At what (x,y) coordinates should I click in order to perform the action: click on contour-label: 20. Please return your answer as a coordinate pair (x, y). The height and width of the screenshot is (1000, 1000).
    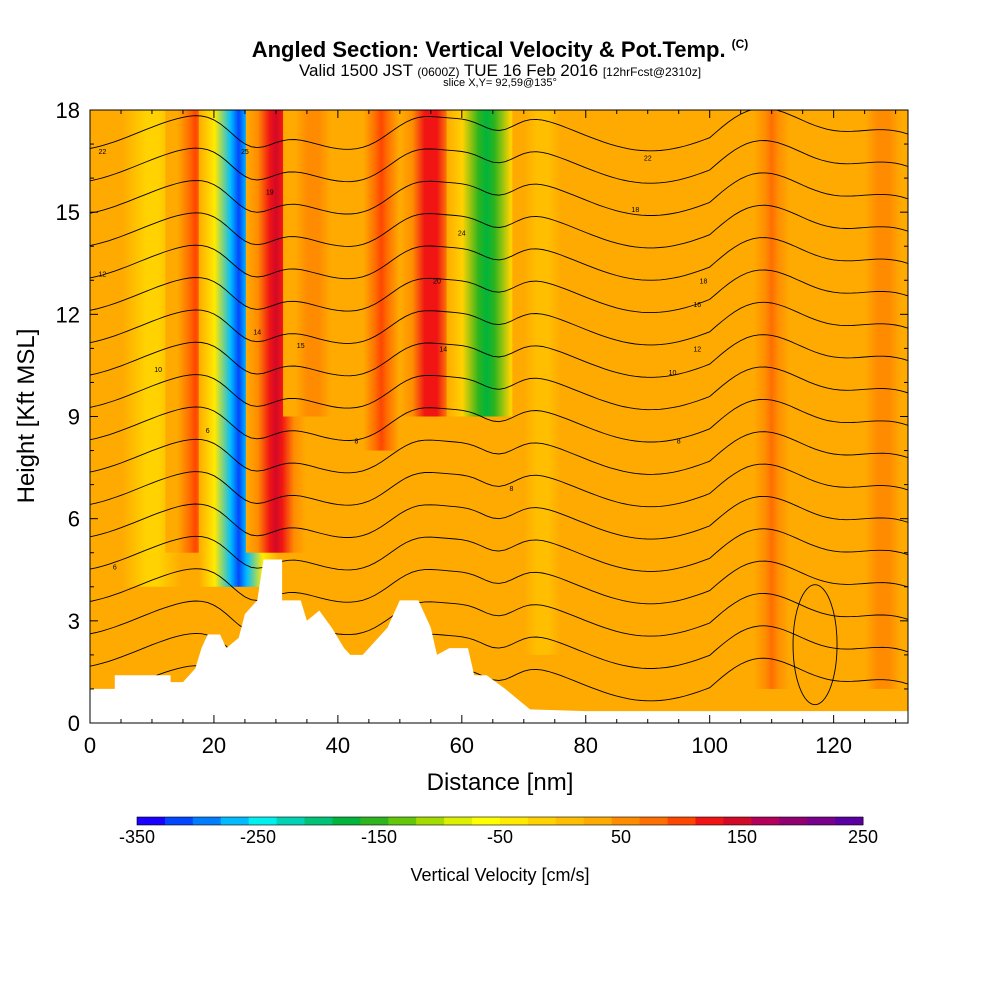
    Looking at the image, I should click on (437, 281).